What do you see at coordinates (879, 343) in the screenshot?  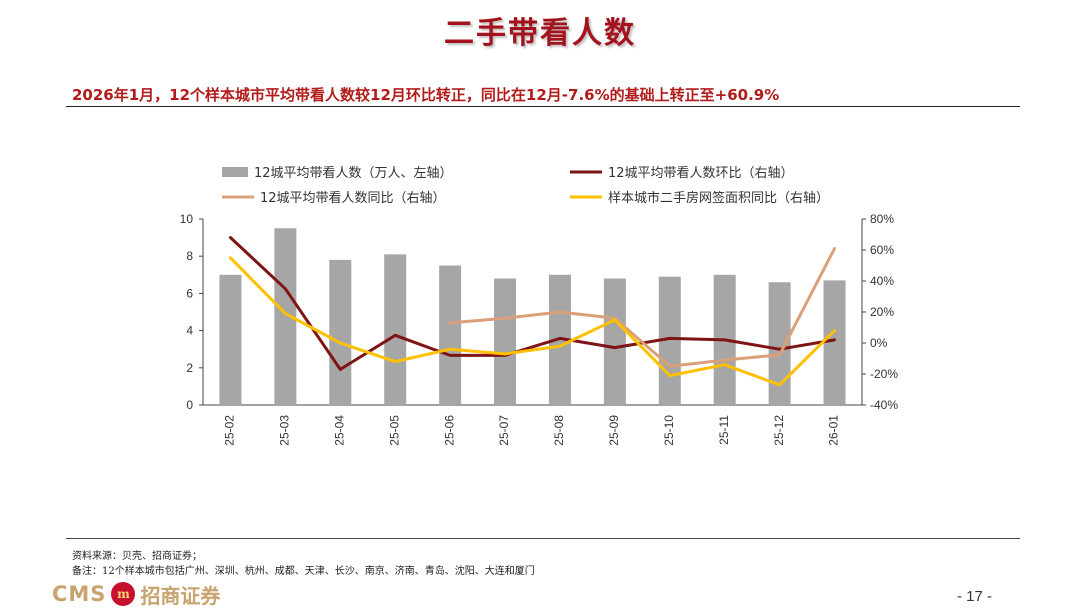 I see `right-tick-label: 0%` at bounding box center [879, 343].